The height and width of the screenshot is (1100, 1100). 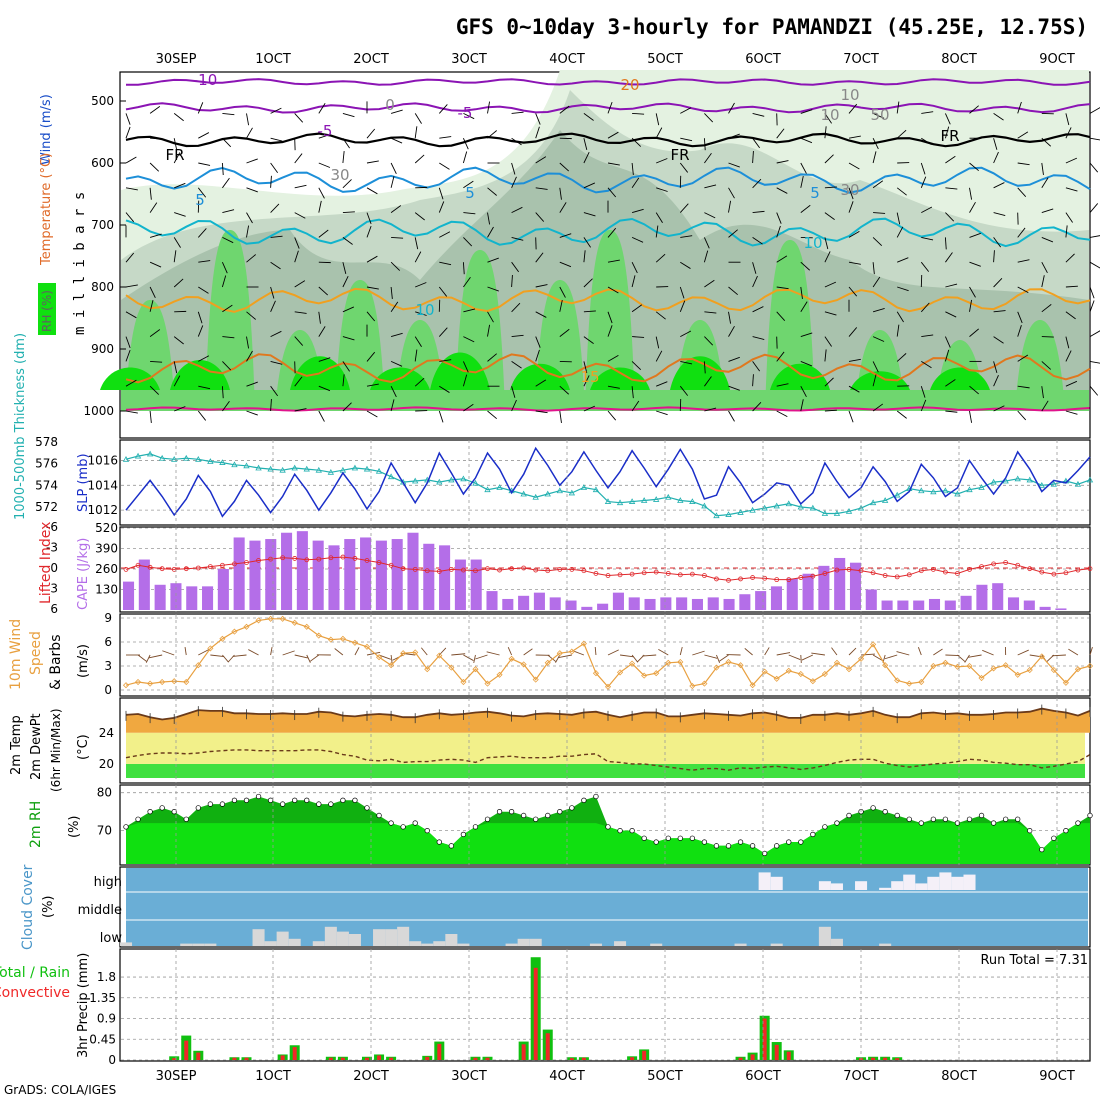 I want to click on credit-label: GrADS: COLA/IGES, so click(x=60, y=1090).